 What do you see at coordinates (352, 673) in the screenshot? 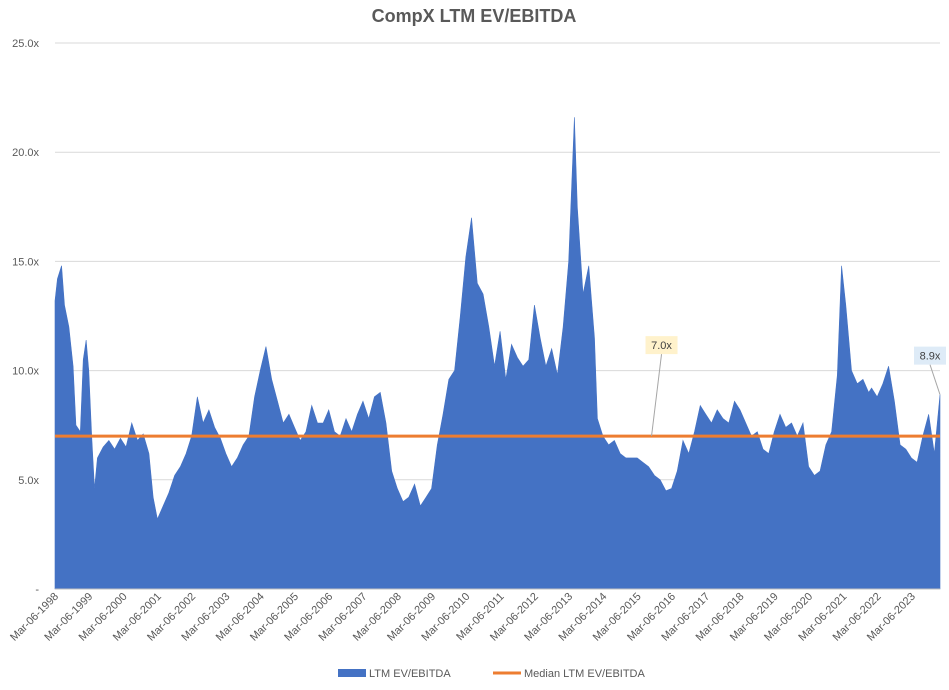
I see `legend-swatch` at bounding box center [352, 673].